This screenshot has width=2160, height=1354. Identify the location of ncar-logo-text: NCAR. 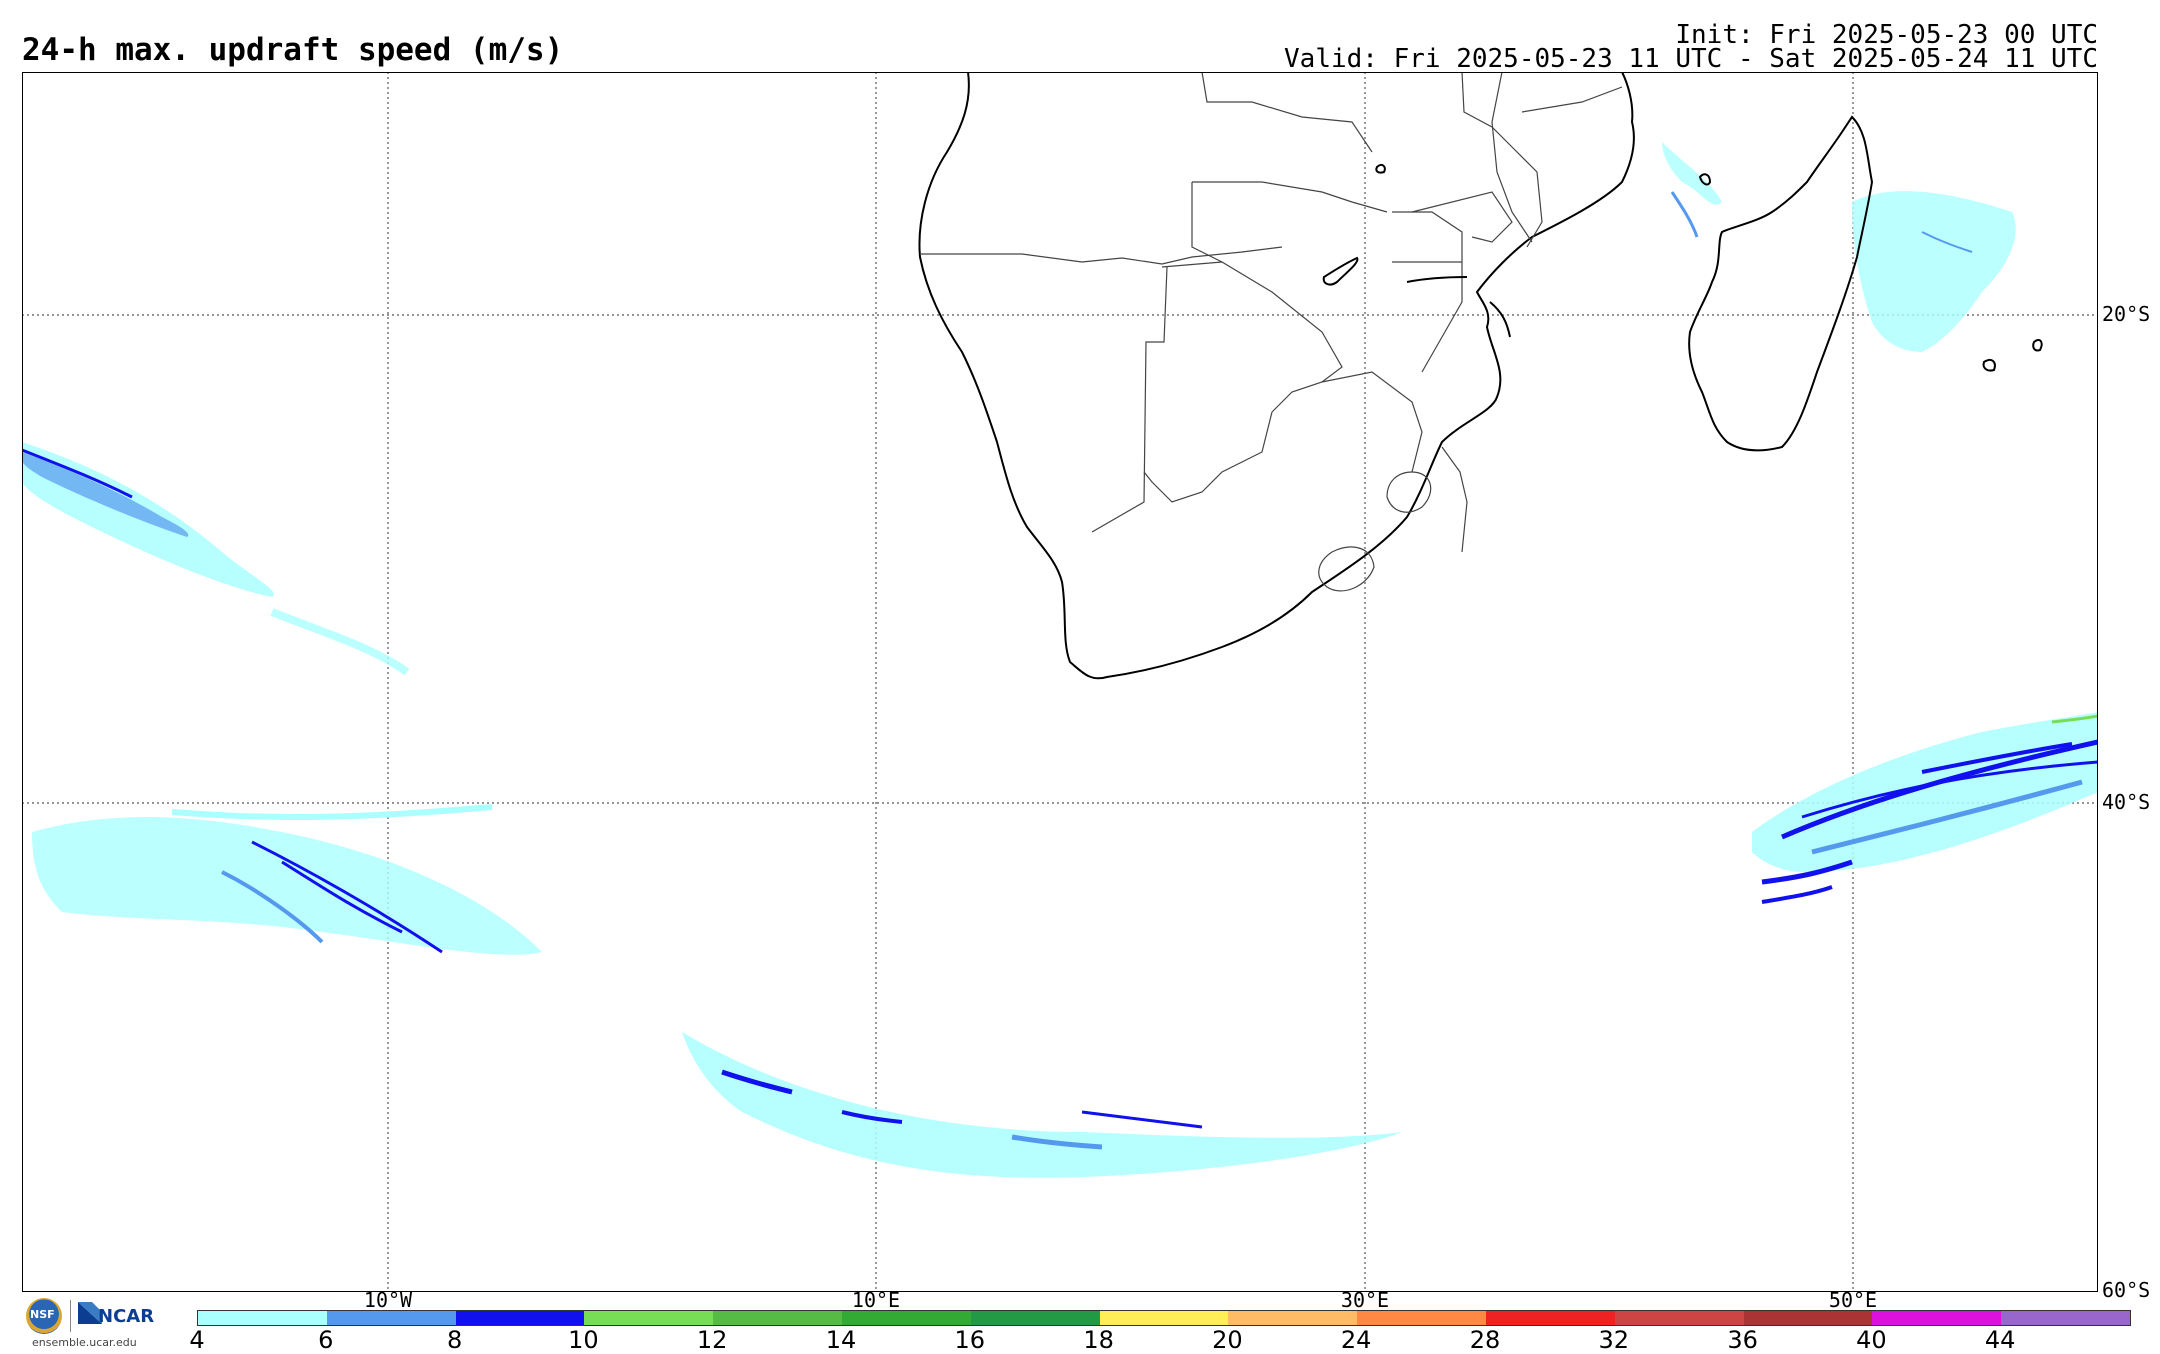
(126, 1316).